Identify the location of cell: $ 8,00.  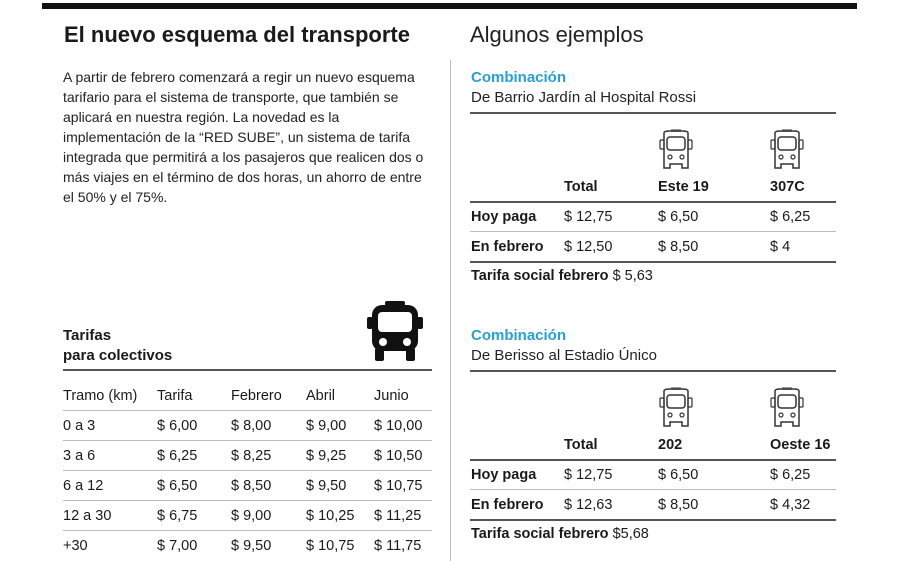
(268, 425).